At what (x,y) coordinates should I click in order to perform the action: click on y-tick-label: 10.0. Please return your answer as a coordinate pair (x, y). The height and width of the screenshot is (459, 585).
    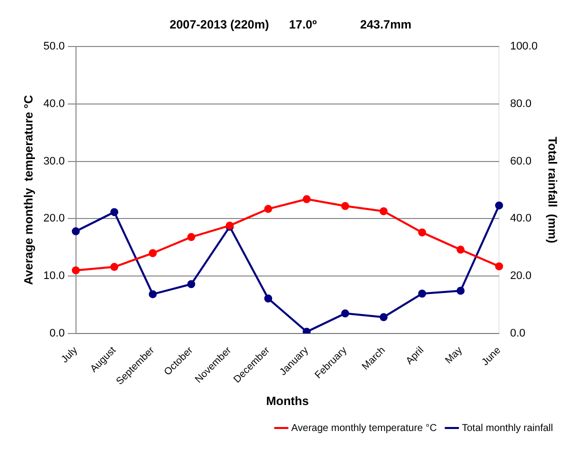
    Looking at the image, I should click on (54, 276).